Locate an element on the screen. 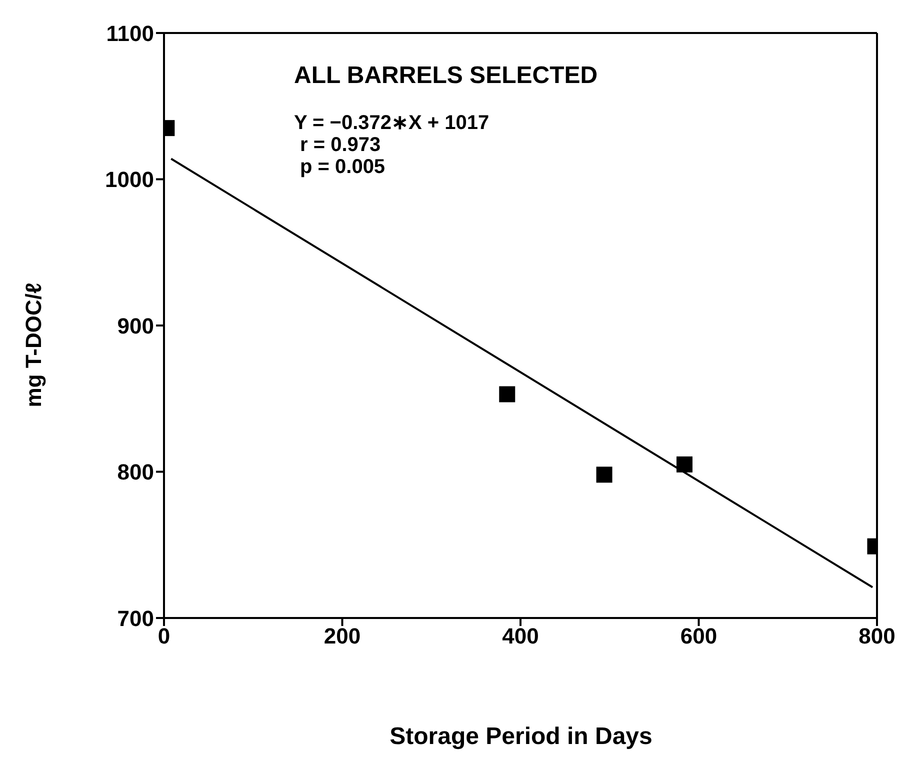 The image size is (917, 772). y-tick-label: 800 is located at coordinates (135, 472).